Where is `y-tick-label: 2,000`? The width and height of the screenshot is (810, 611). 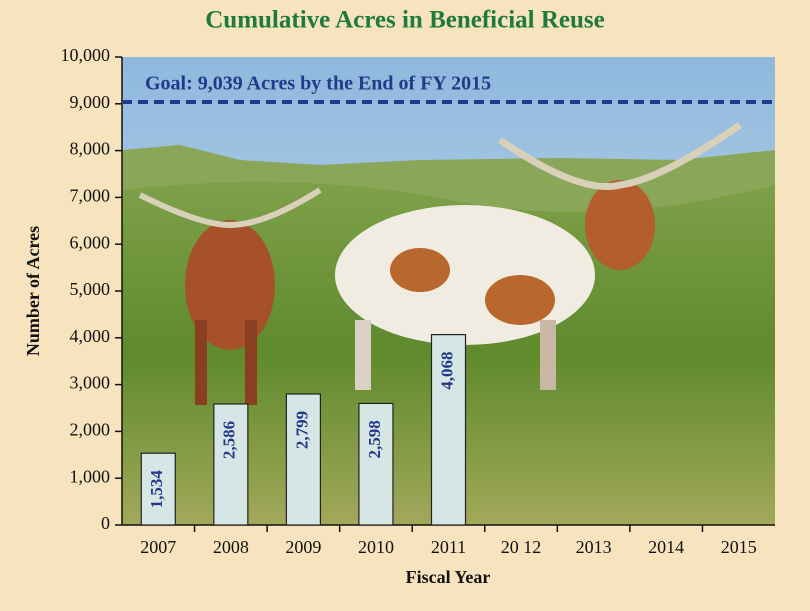
y-tick-label: 2,000 is located at coordinates (90, 430).